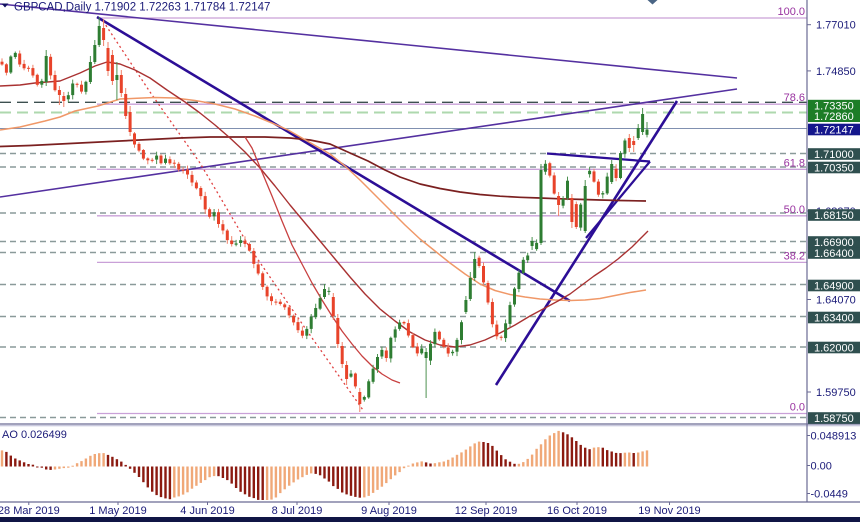 The image size is (860, 522). I want to click on svg-text: 1.66900, so click(834, 243).